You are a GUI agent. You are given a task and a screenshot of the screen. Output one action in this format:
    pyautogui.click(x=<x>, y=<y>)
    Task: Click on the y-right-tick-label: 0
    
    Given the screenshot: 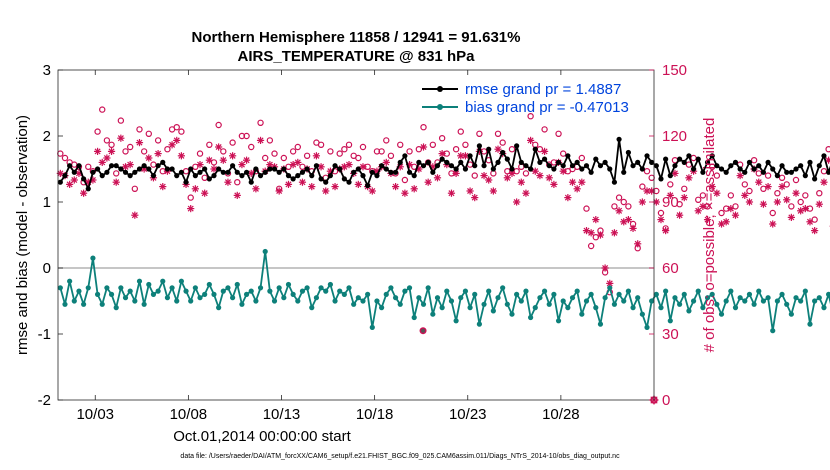 What is the action you would take?
    pyautogui.click(x=666, y=400)
    